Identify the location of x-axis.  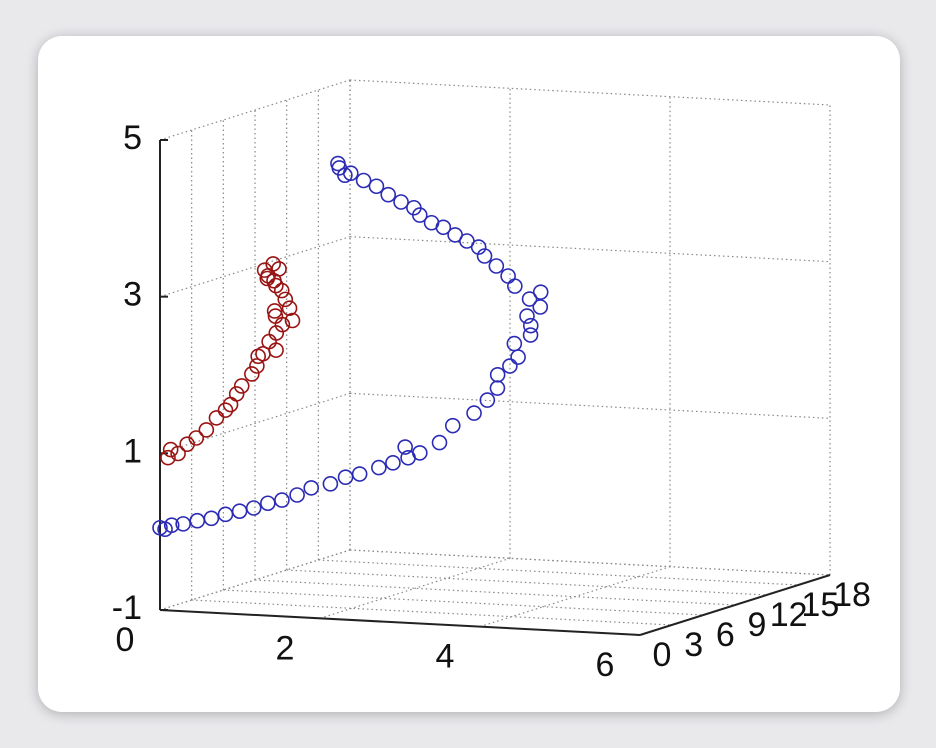
(400, 622).